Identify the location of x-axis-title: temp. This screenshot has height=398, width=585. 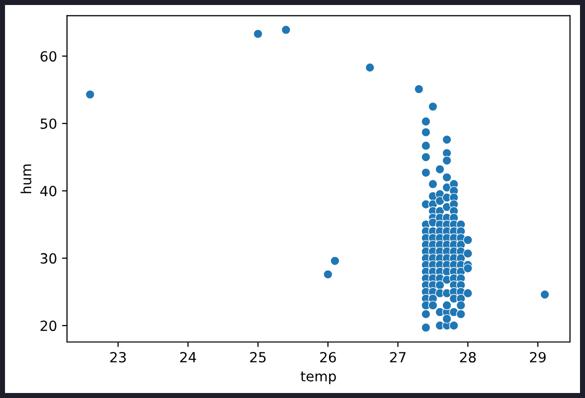
(318, 378).